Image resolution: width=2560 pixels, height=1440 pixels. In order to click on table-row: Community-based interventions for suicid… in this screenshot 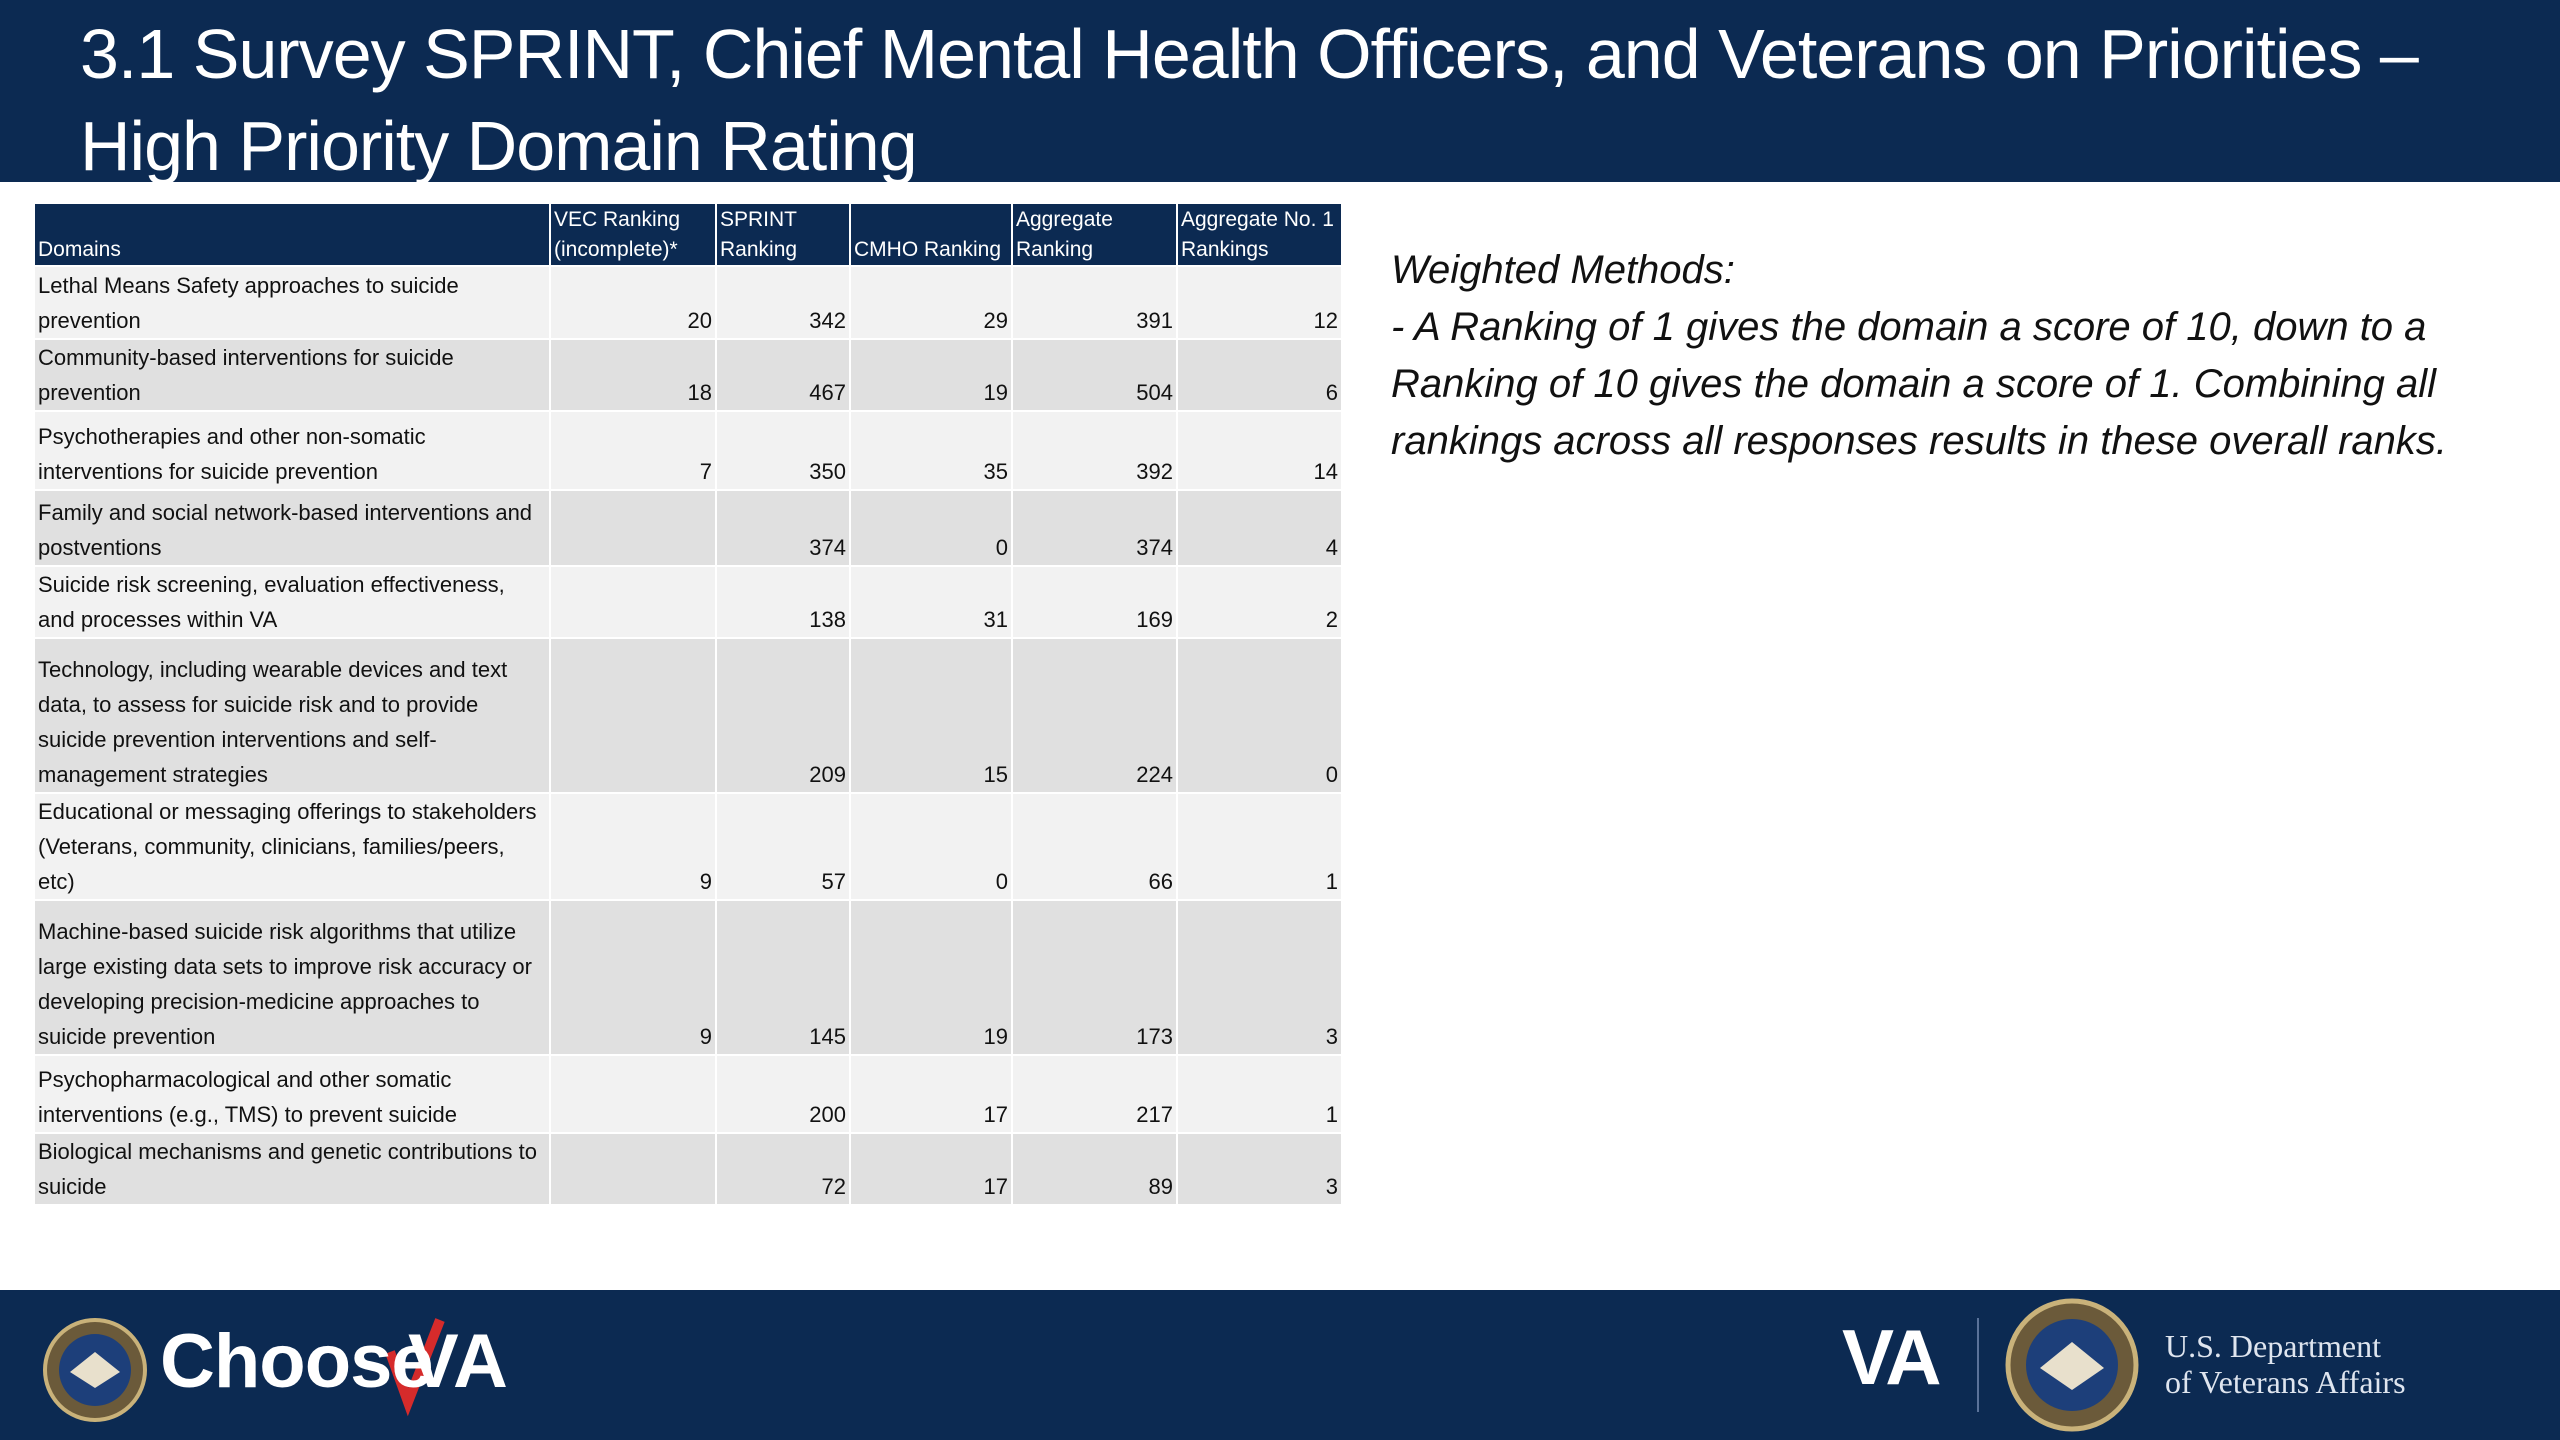, I will do `click(688, 375)`.